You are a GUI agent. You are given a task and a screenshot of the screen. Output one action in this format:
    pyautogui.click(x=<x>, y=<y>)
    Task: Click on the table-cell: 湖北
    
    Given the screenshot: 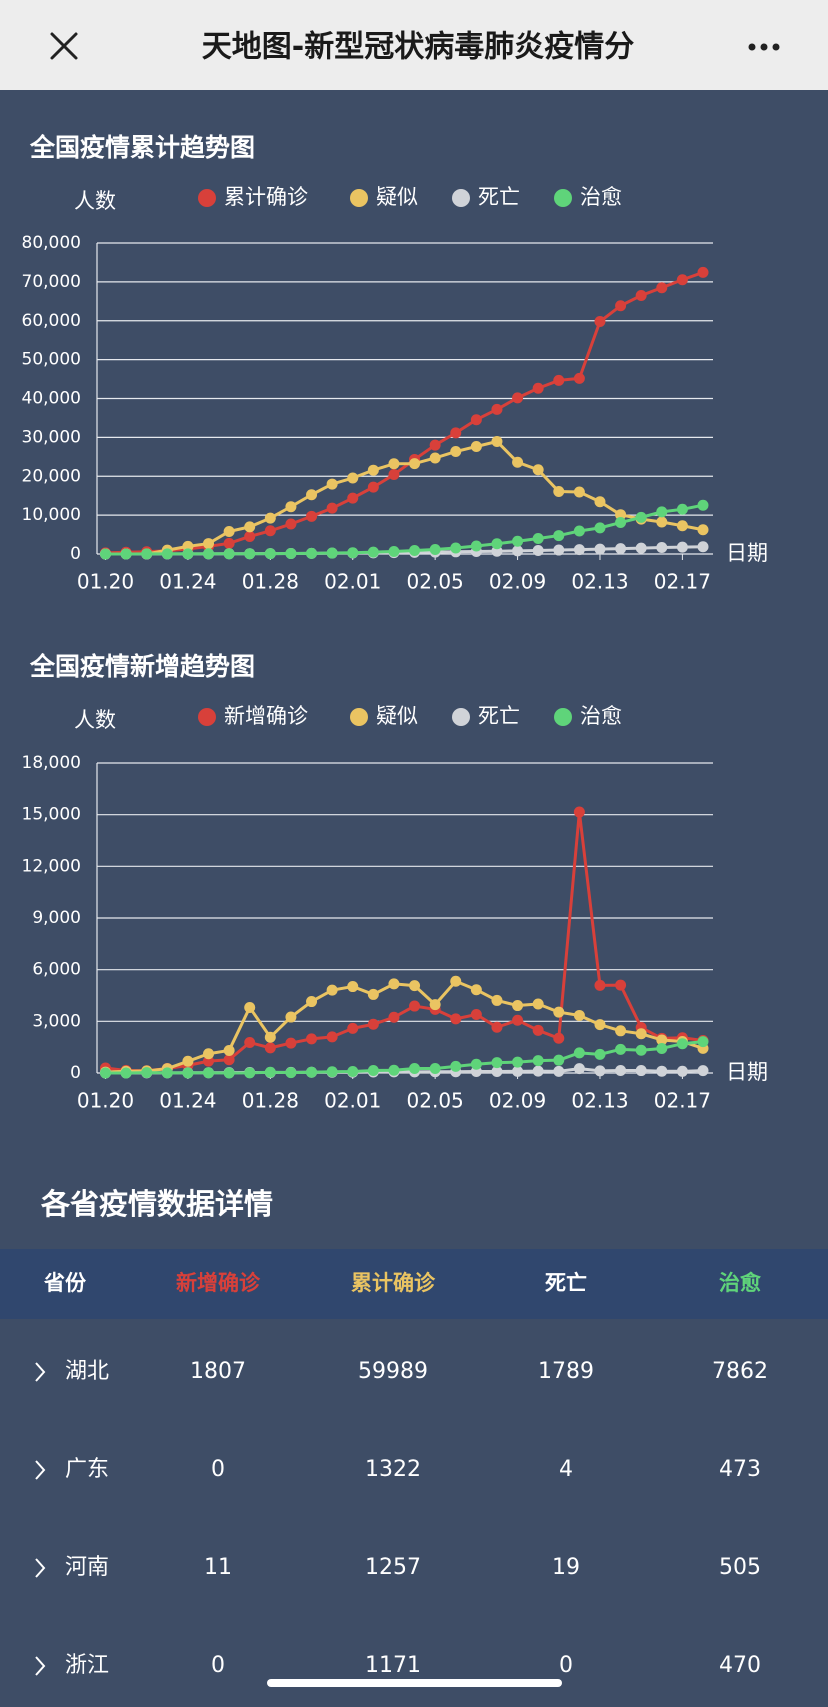 What is the action you would take?
    pyautogui.click(x=87, y=1371)
    